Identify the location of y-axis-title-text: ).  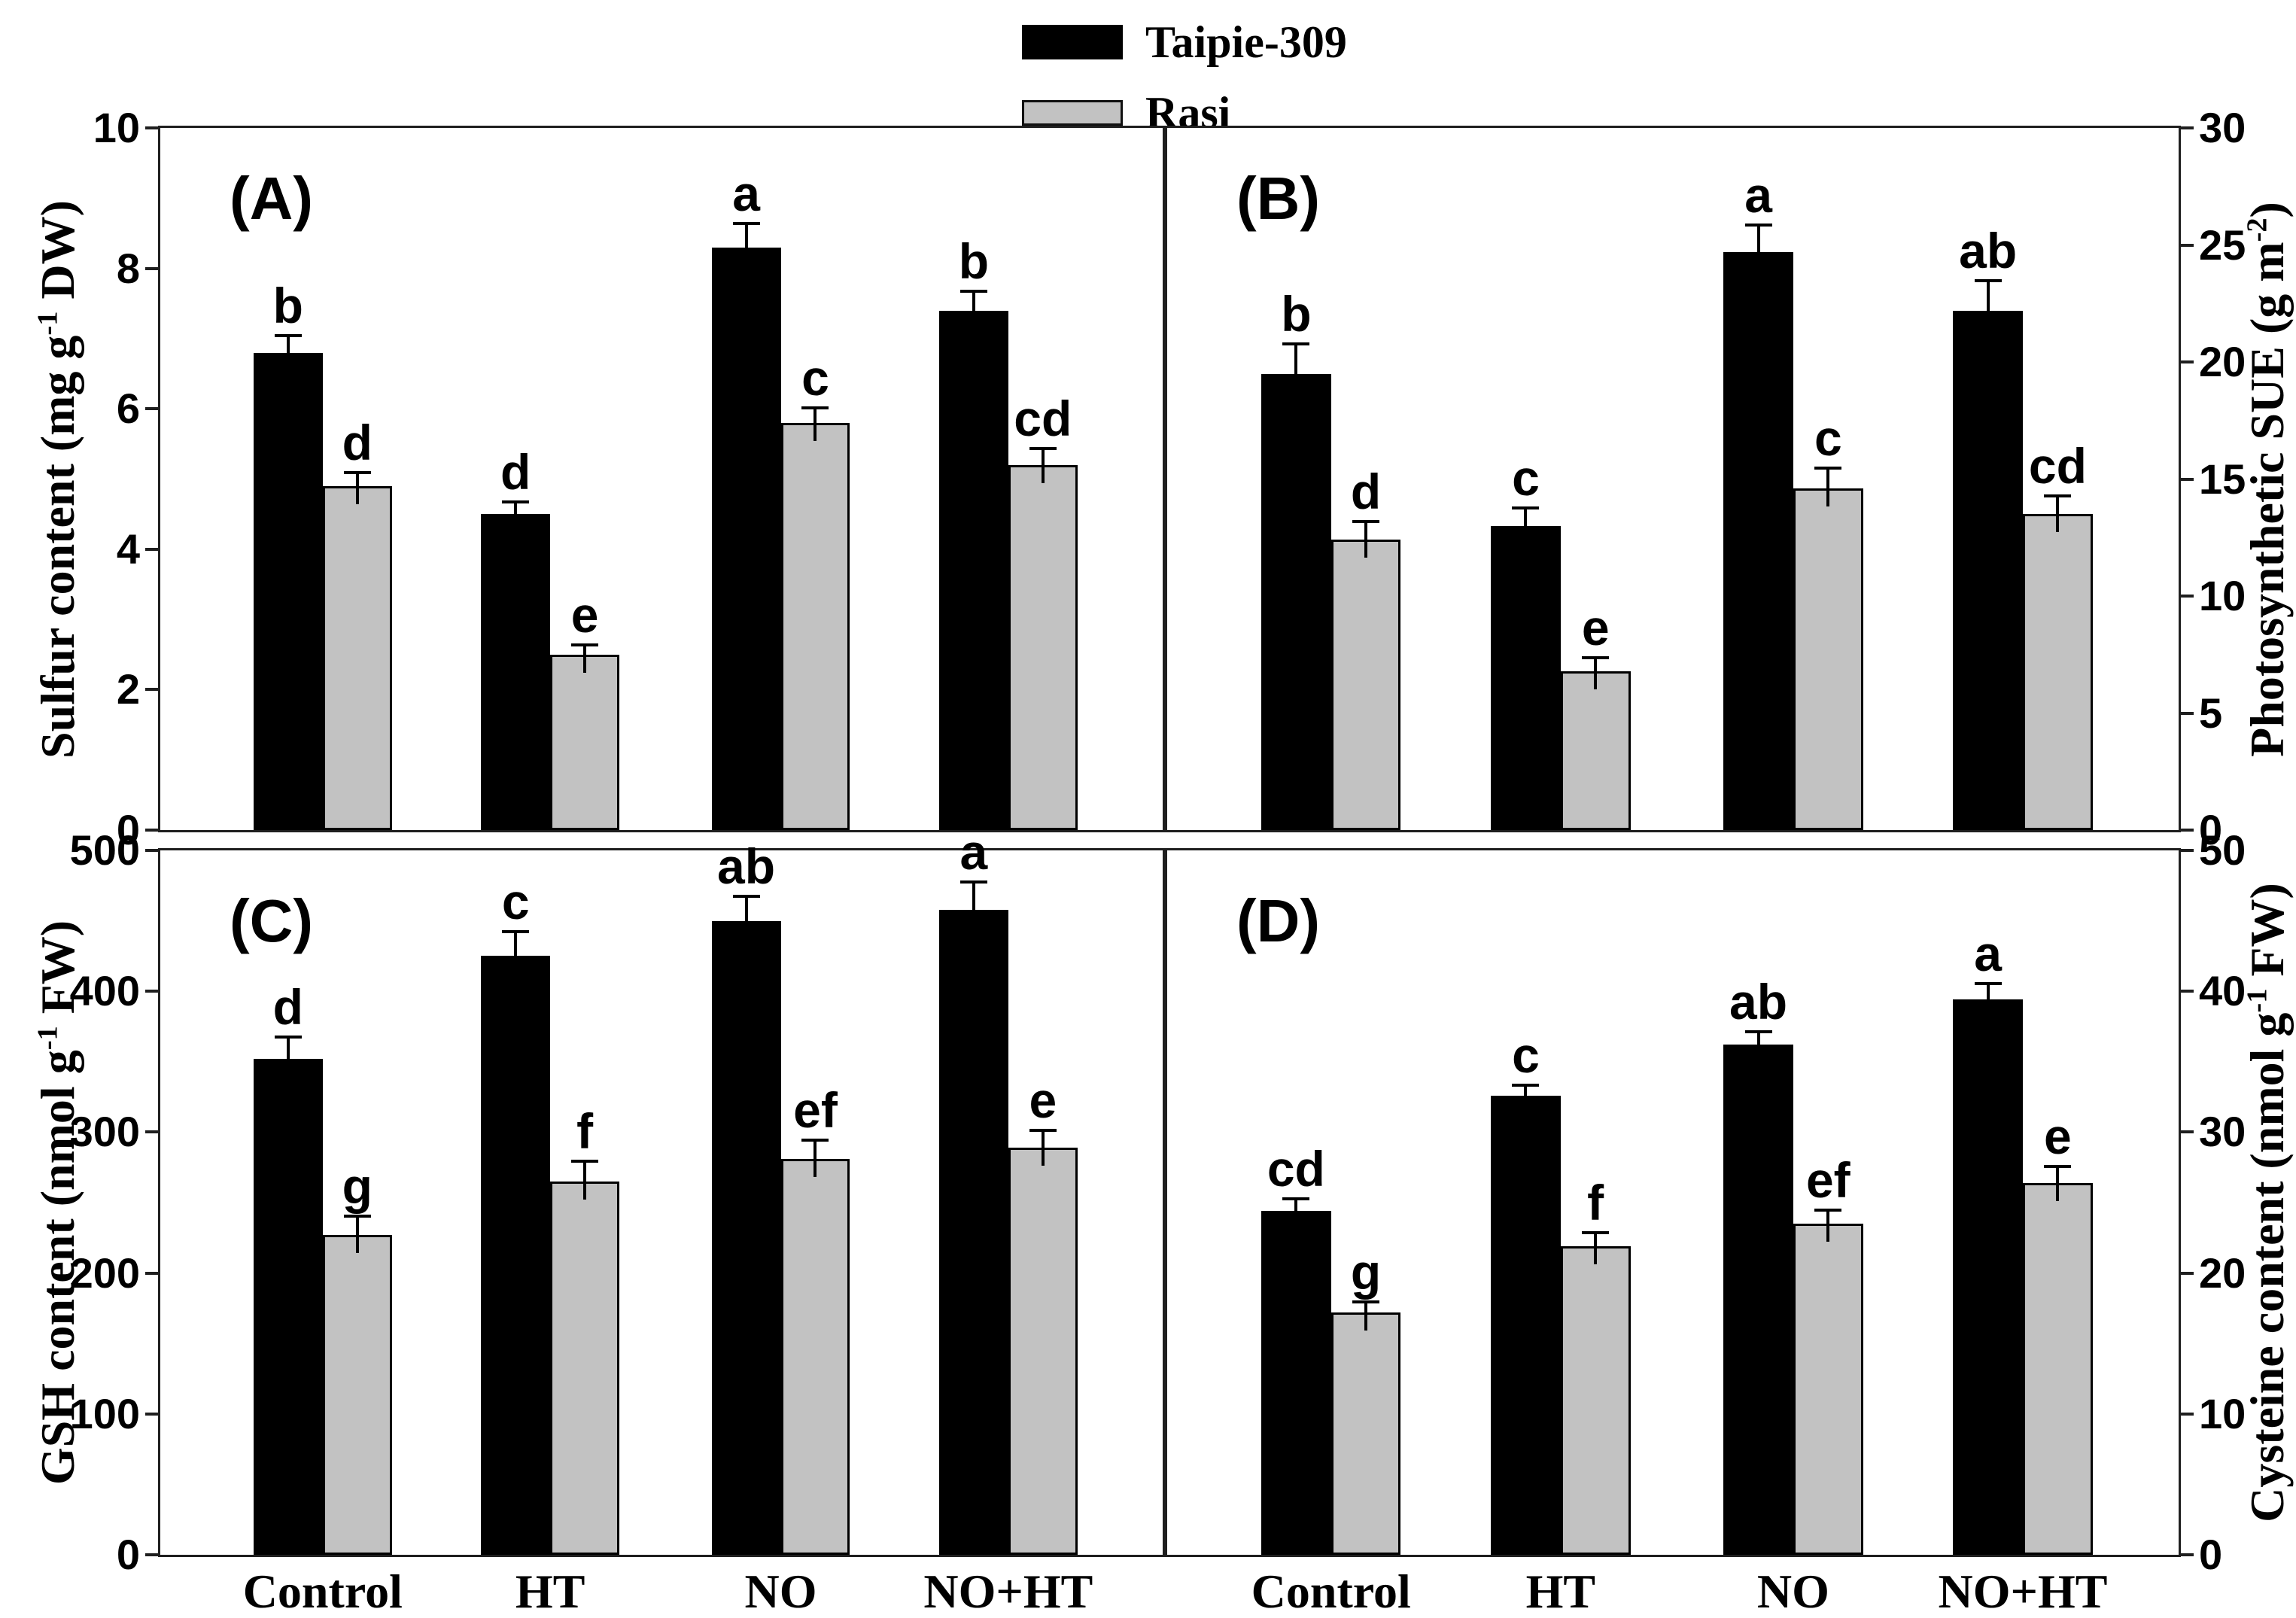
(2267, 209).